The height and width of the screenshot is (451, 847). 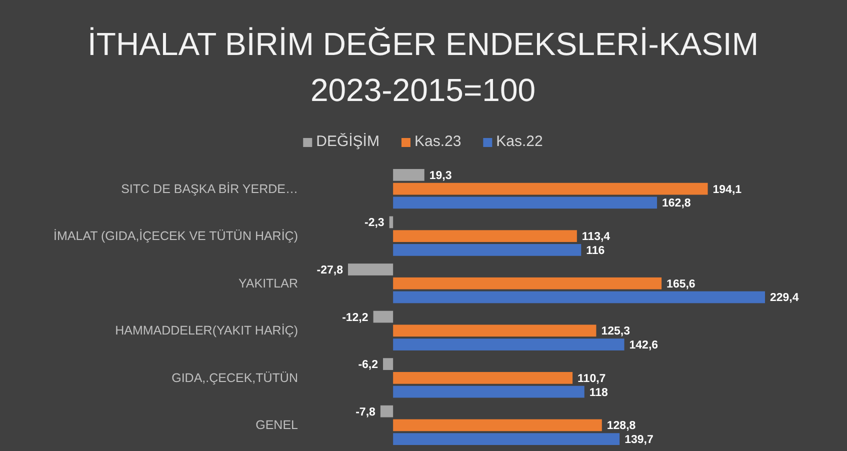 What do you see at coordinates (440, 176) in the screenshot?
I see `data-label: 19,3` at bounding box center [440, 176].